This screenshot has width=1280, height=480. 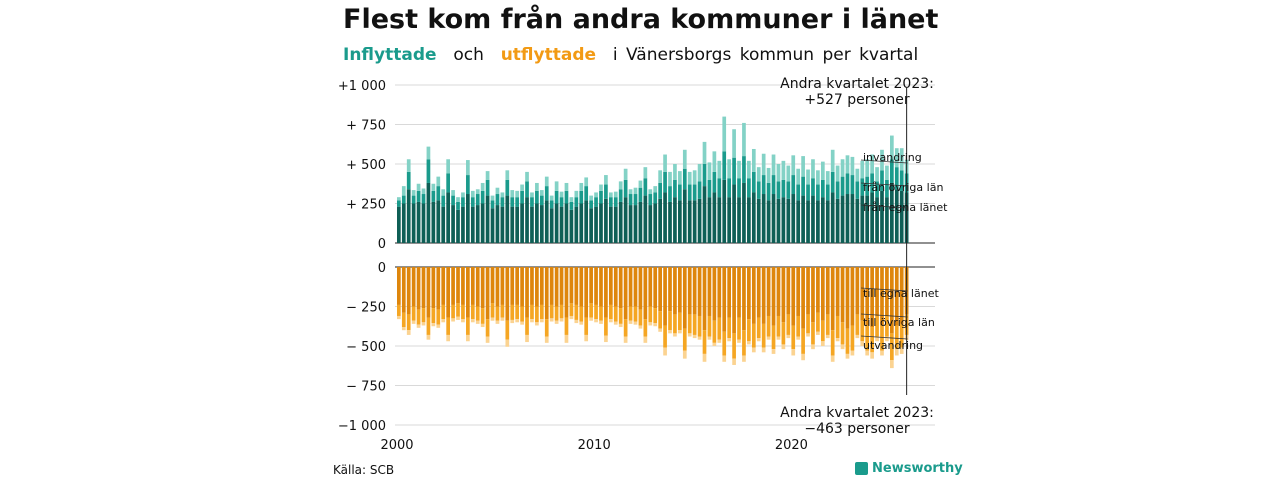 I want to click on y-tick-label-top: +1 000, so click(x=362, y=86).